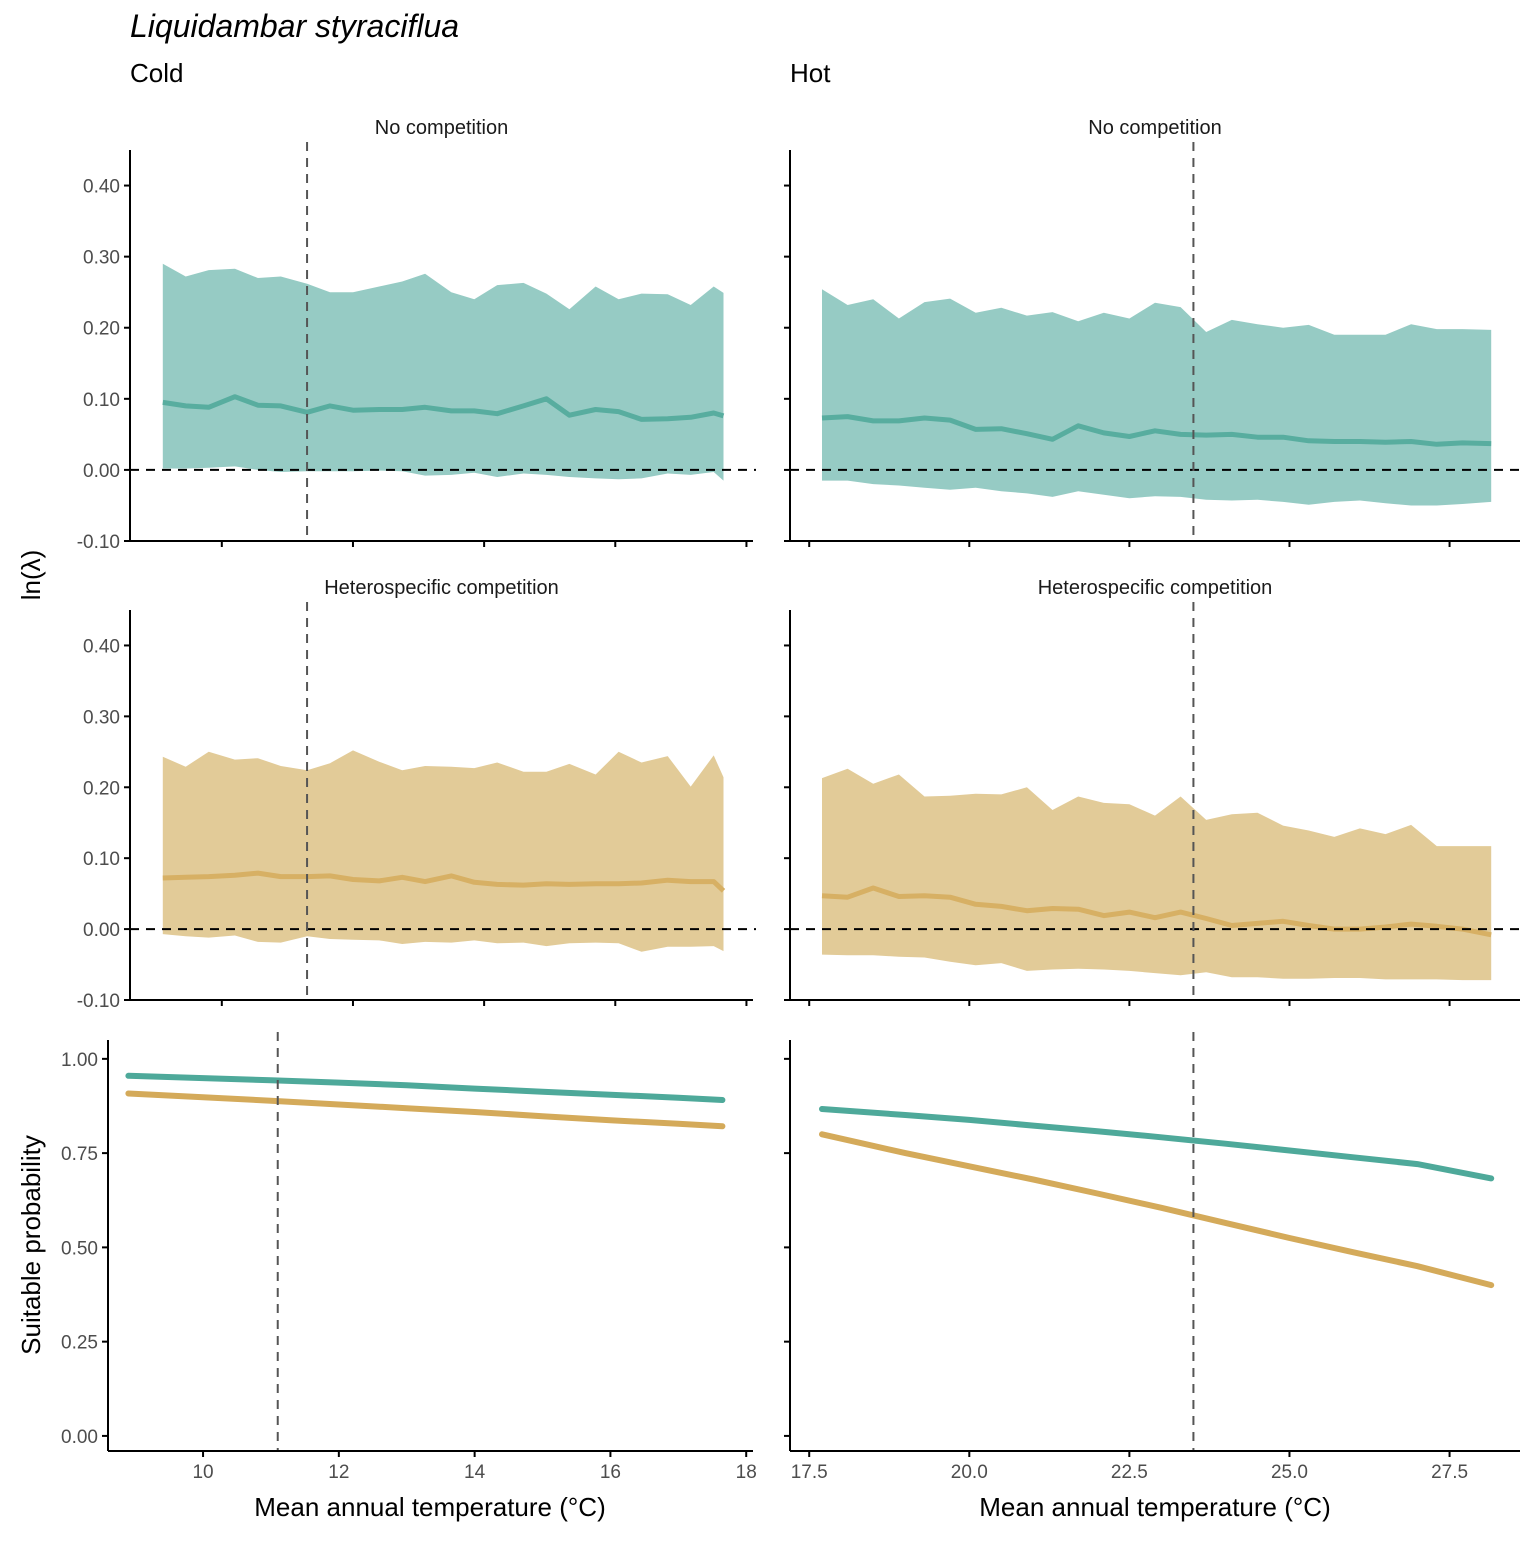 This screenshot has height=1541, width=1536. I want to click on x-axis-title-cold: Mean annual temperature (°C), so click(429, 1507).